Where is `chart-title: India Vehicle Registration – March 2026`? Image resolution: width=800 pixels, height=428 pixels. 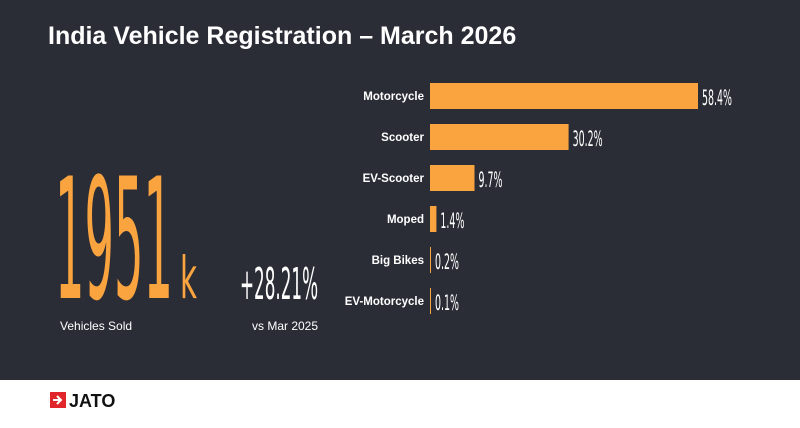 chart-title: India Vehicle Registration – March 2026 is located at coordinates (282, 36).